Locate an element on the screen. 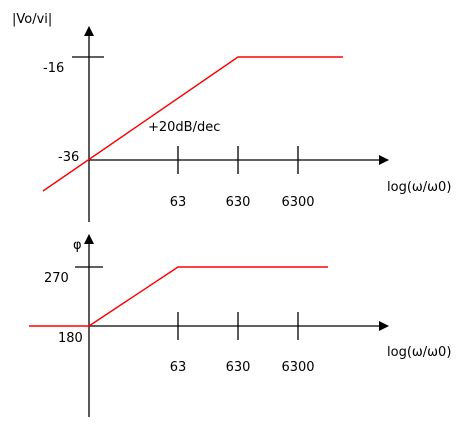 The width and height of the screenshot is (475, 434). phase-x-tick-label: 63 is located at coordinates (178, 367).